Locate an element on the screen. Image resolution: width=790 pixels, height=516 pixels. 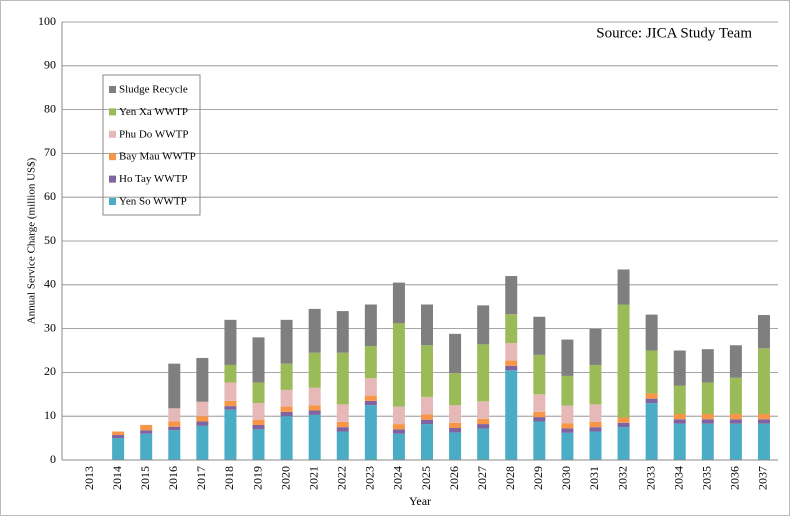
x-tick-label: 2022 is located at coordinates (342, 478).